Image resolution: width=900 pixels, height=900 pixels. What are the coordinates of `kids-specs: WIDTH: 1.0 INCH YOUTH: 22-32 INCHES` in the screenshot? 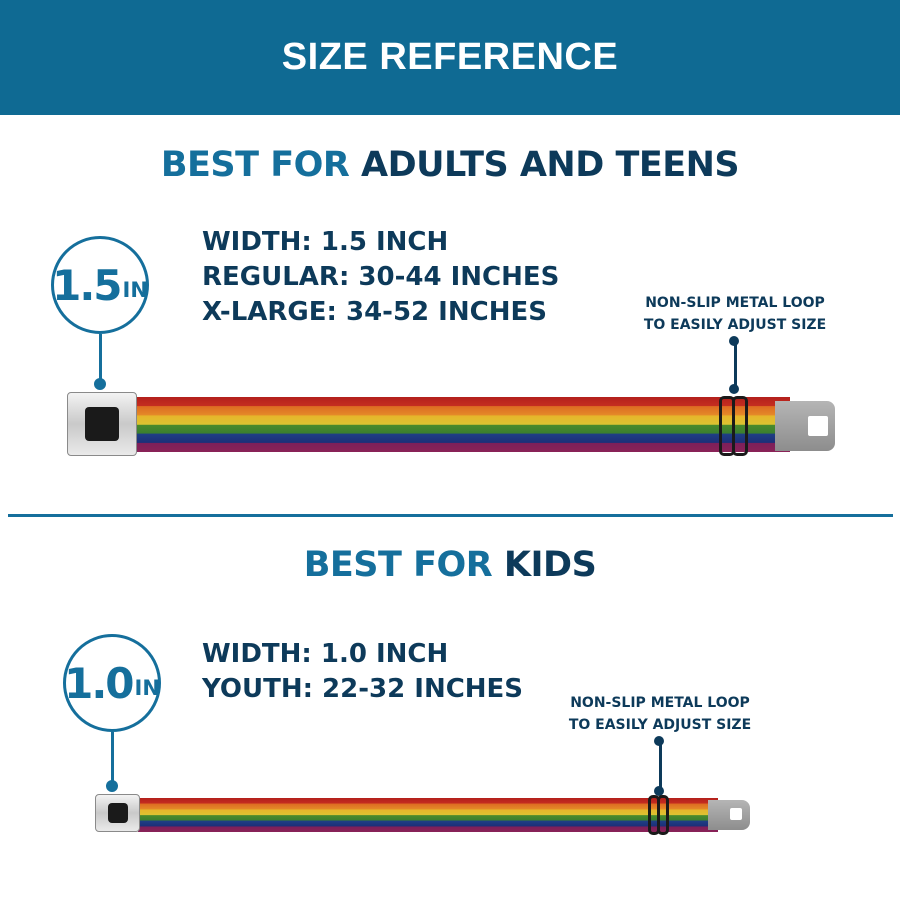 It's located at (362, 672).